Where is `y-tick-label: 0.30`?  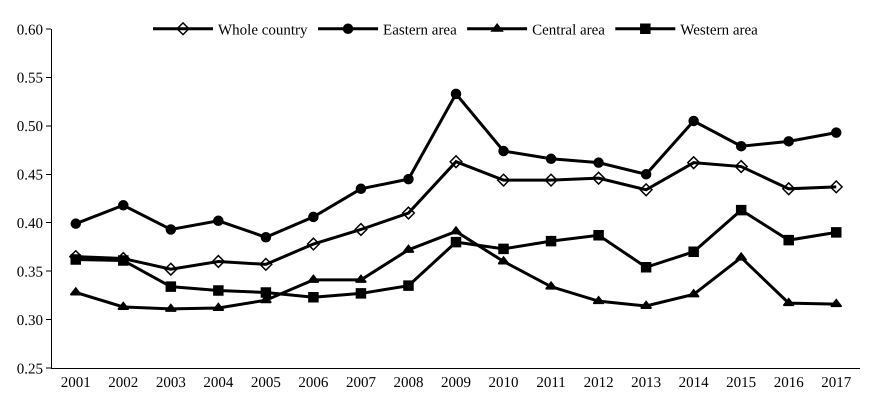
y-tick-label: 0.30 is located at coordinates (29, 320).